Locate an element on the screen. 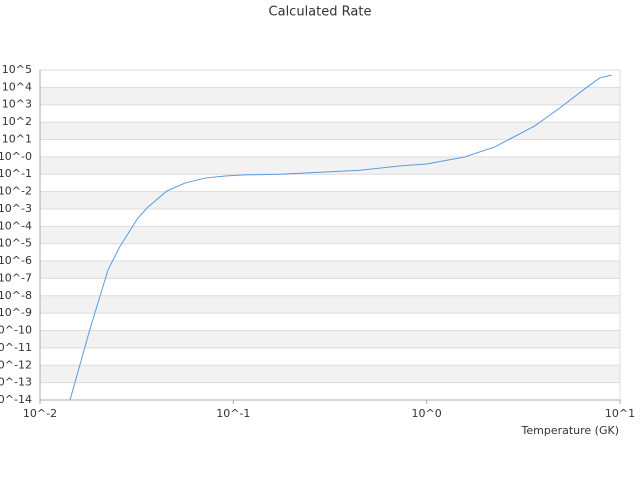 Image resolution: width=640 pixels, height=480 pixels. y-tick-label: 10^-0 is located at coordinates (16, 156).